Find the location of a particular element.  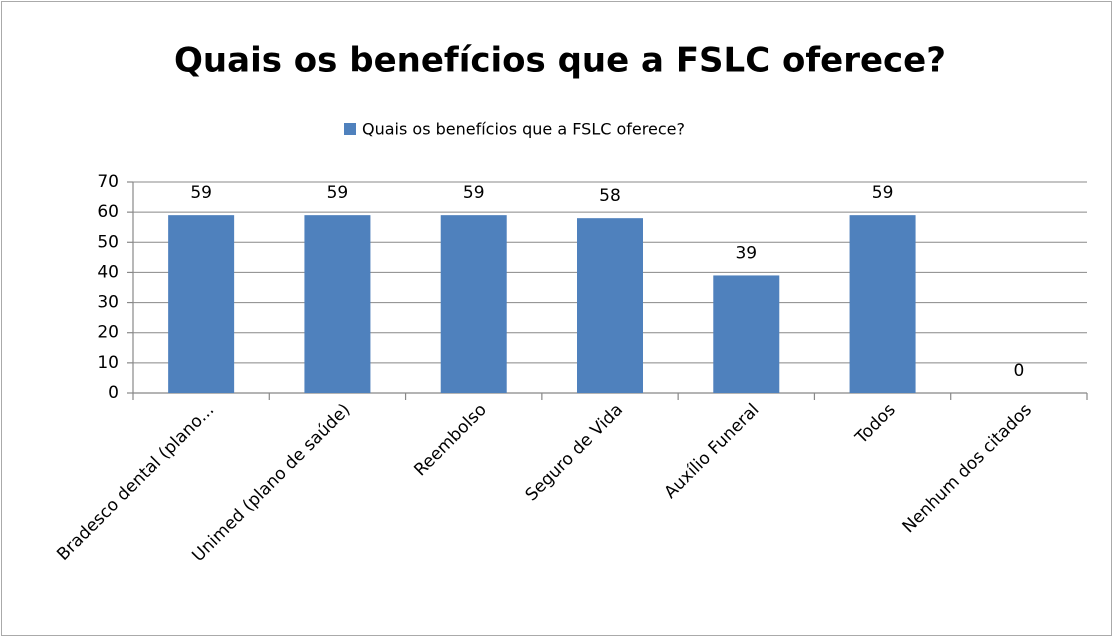

legend-label: Quais os benefícios que a FSLC oferece? is located at coordinates (523, 129).